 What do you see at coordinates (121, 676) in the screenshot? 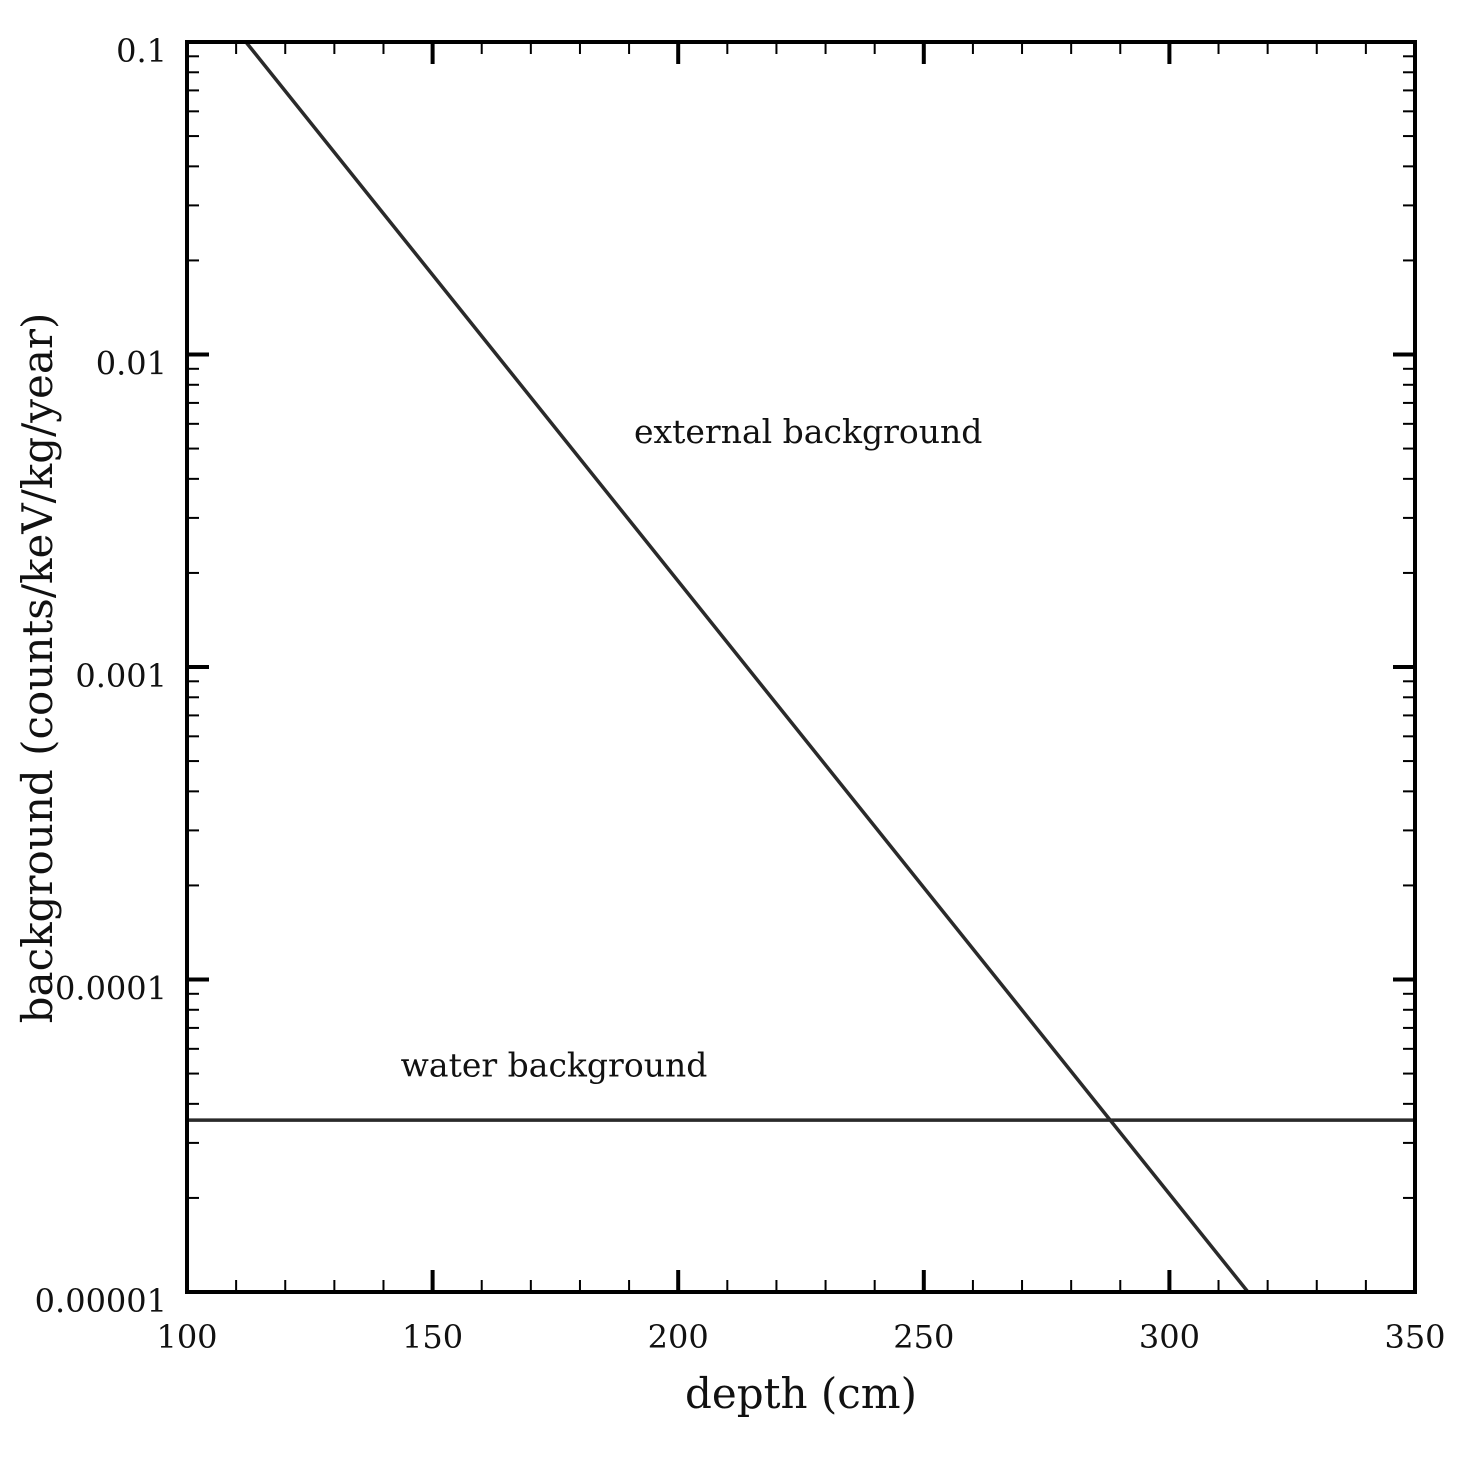
I see `y-tick-label: 0.001` at bounding box center [121, 676].